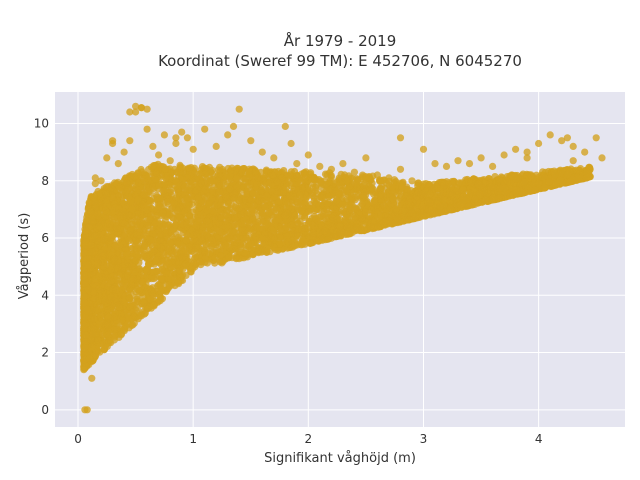 The image size is (640, 480). Describe the element at coordinates (340, 40) in the screenshot. I see `chart-title-line1: År 1979 - 2019` at that location.